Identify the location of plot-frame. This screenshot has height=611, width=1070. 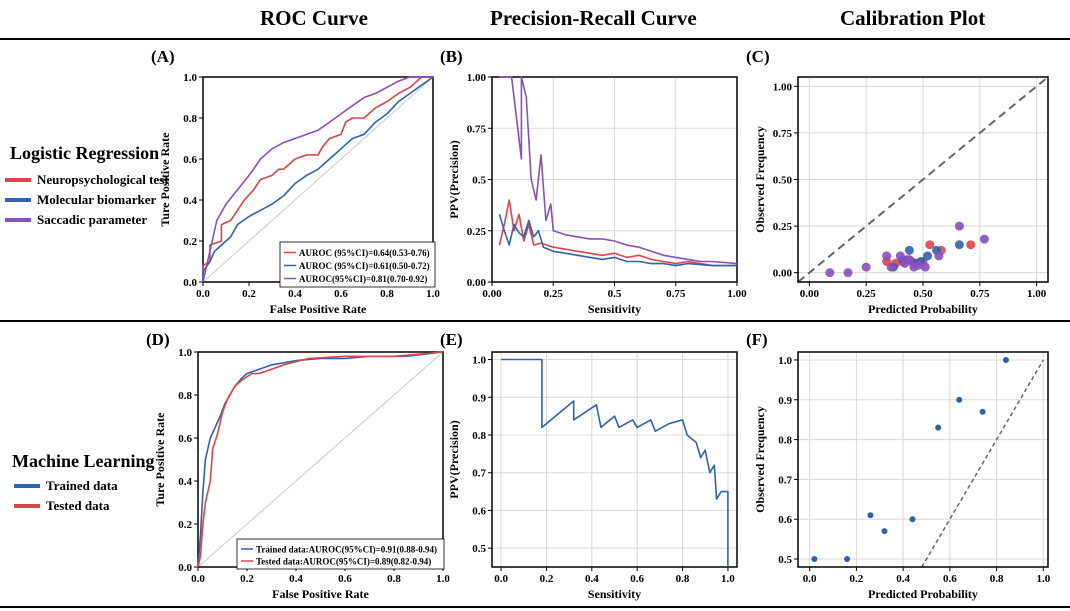
(923, 459).